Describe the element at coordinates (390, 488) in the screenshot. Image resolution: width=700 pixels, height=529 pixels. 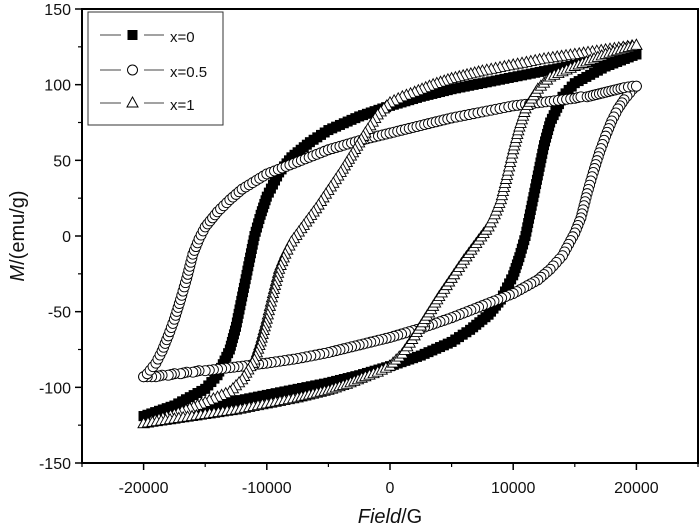
I see `x-tick-label: 0` at that location.